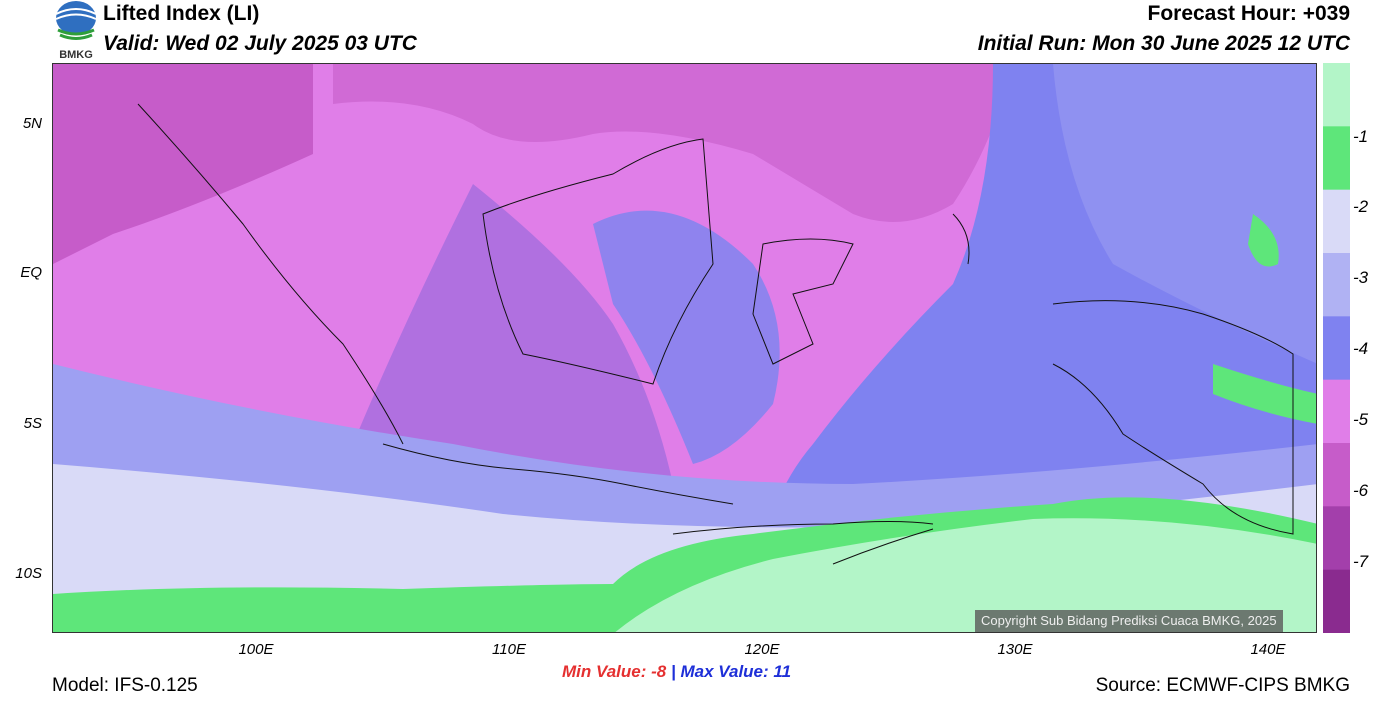 This screenshot has height=709, width=1400. I want to click on colorbar, so click(1336, 348).